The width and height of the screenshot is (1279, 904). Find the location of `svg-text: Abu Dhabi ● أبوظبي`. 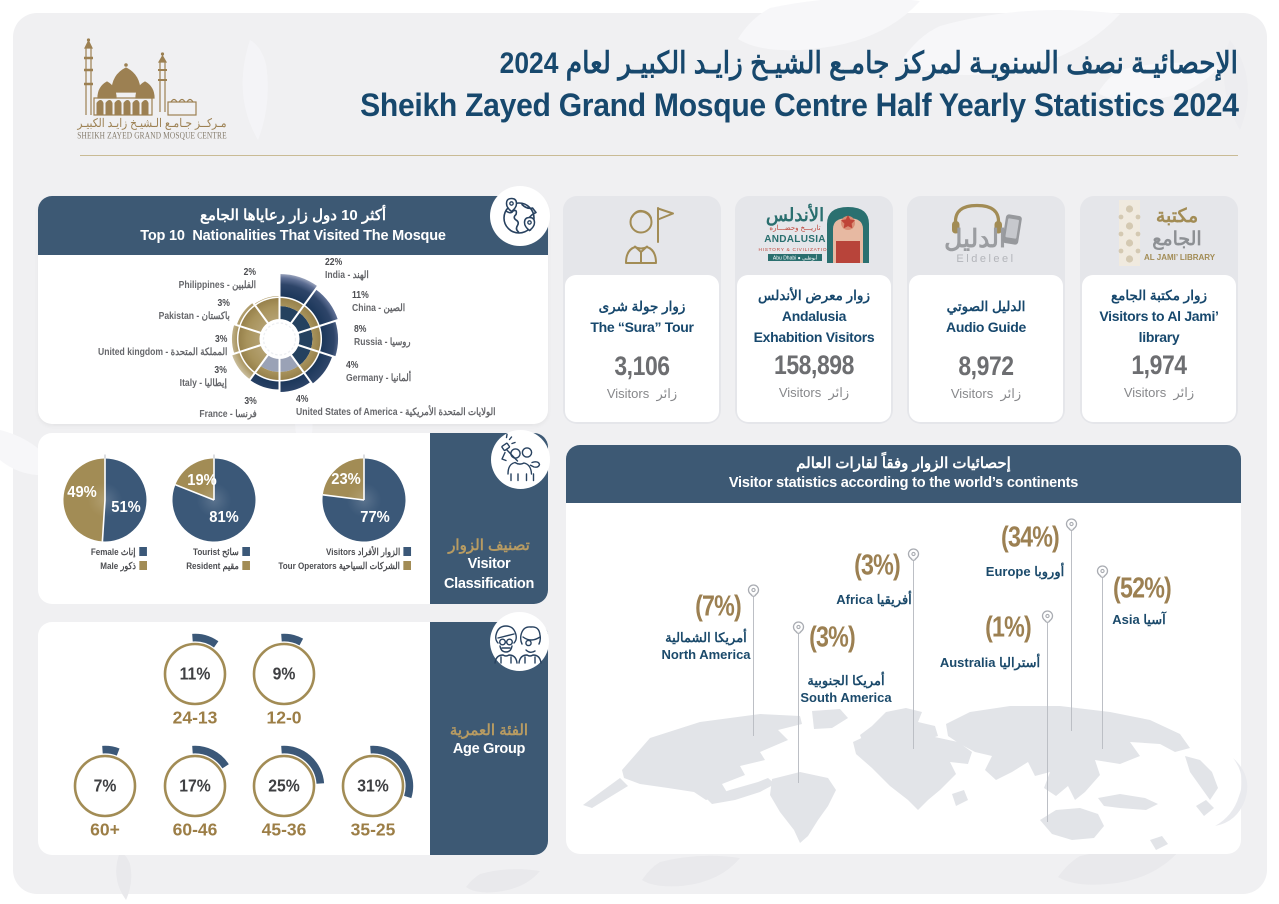

svg-text: Abu Dhabi ● أبوظبي is located at coordinates (795, 258).